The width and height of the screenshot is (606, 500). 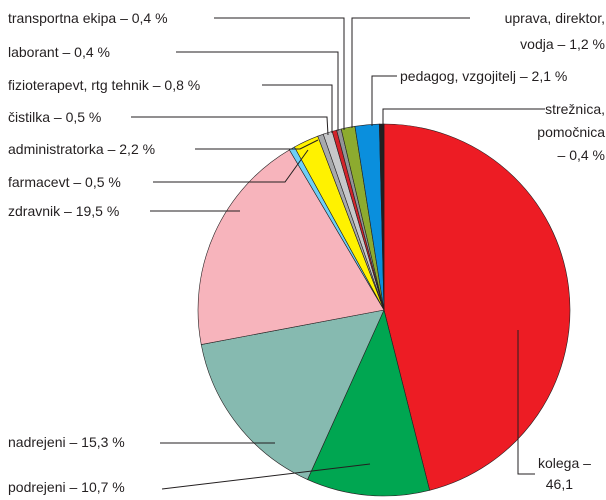 I want to click on slice-label: pomočnica, so click(x=571, y=132).